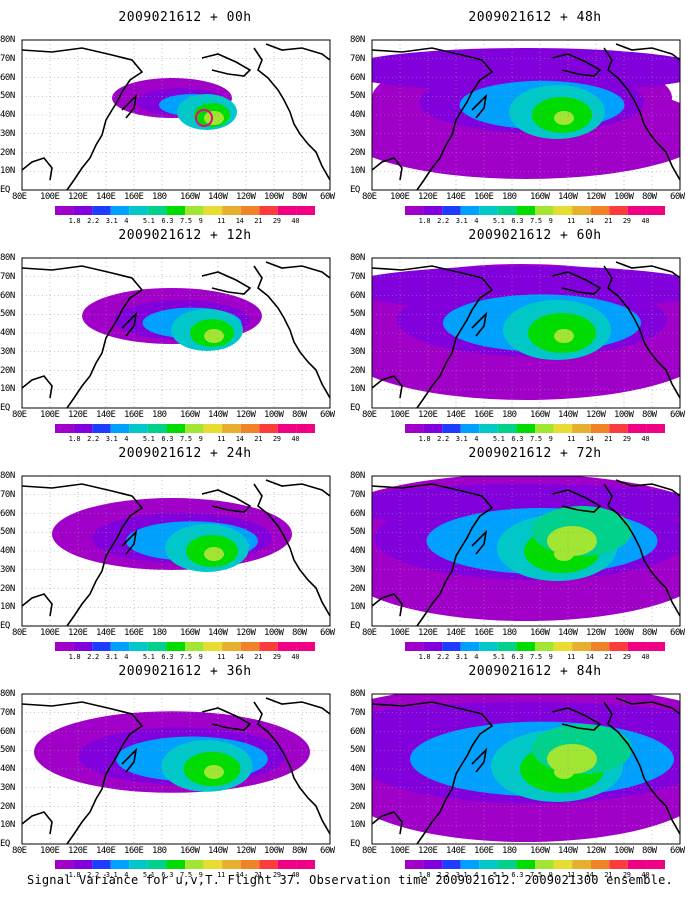  Describe the element at coordinates (355, 190) in the screenshot. I see `lat-label: EQ` at that location.